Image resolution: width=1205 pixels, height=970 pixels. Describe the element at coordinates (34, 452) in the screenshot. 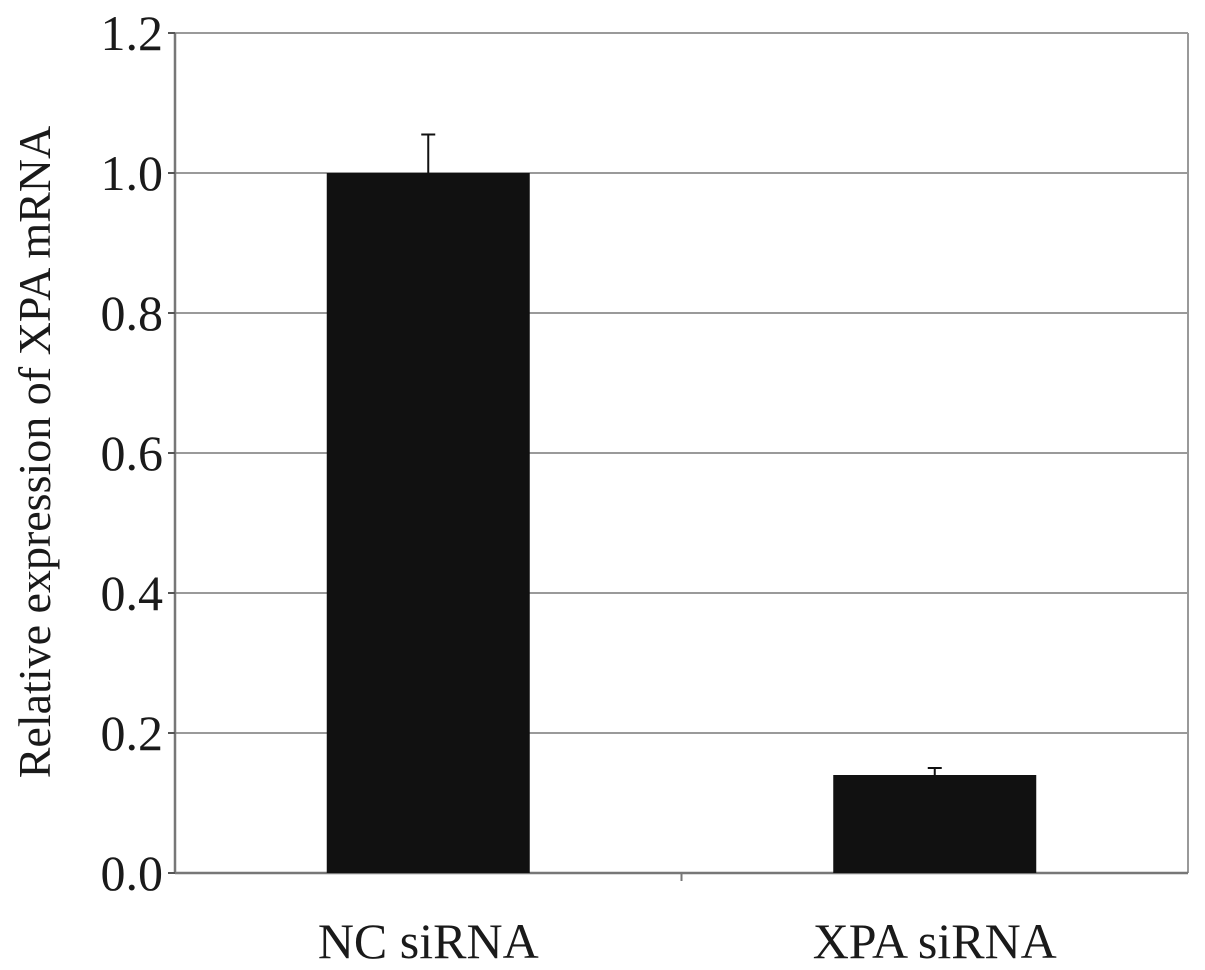

I see `y-axis-title: Relative expression of XPA mRNA` at that location.